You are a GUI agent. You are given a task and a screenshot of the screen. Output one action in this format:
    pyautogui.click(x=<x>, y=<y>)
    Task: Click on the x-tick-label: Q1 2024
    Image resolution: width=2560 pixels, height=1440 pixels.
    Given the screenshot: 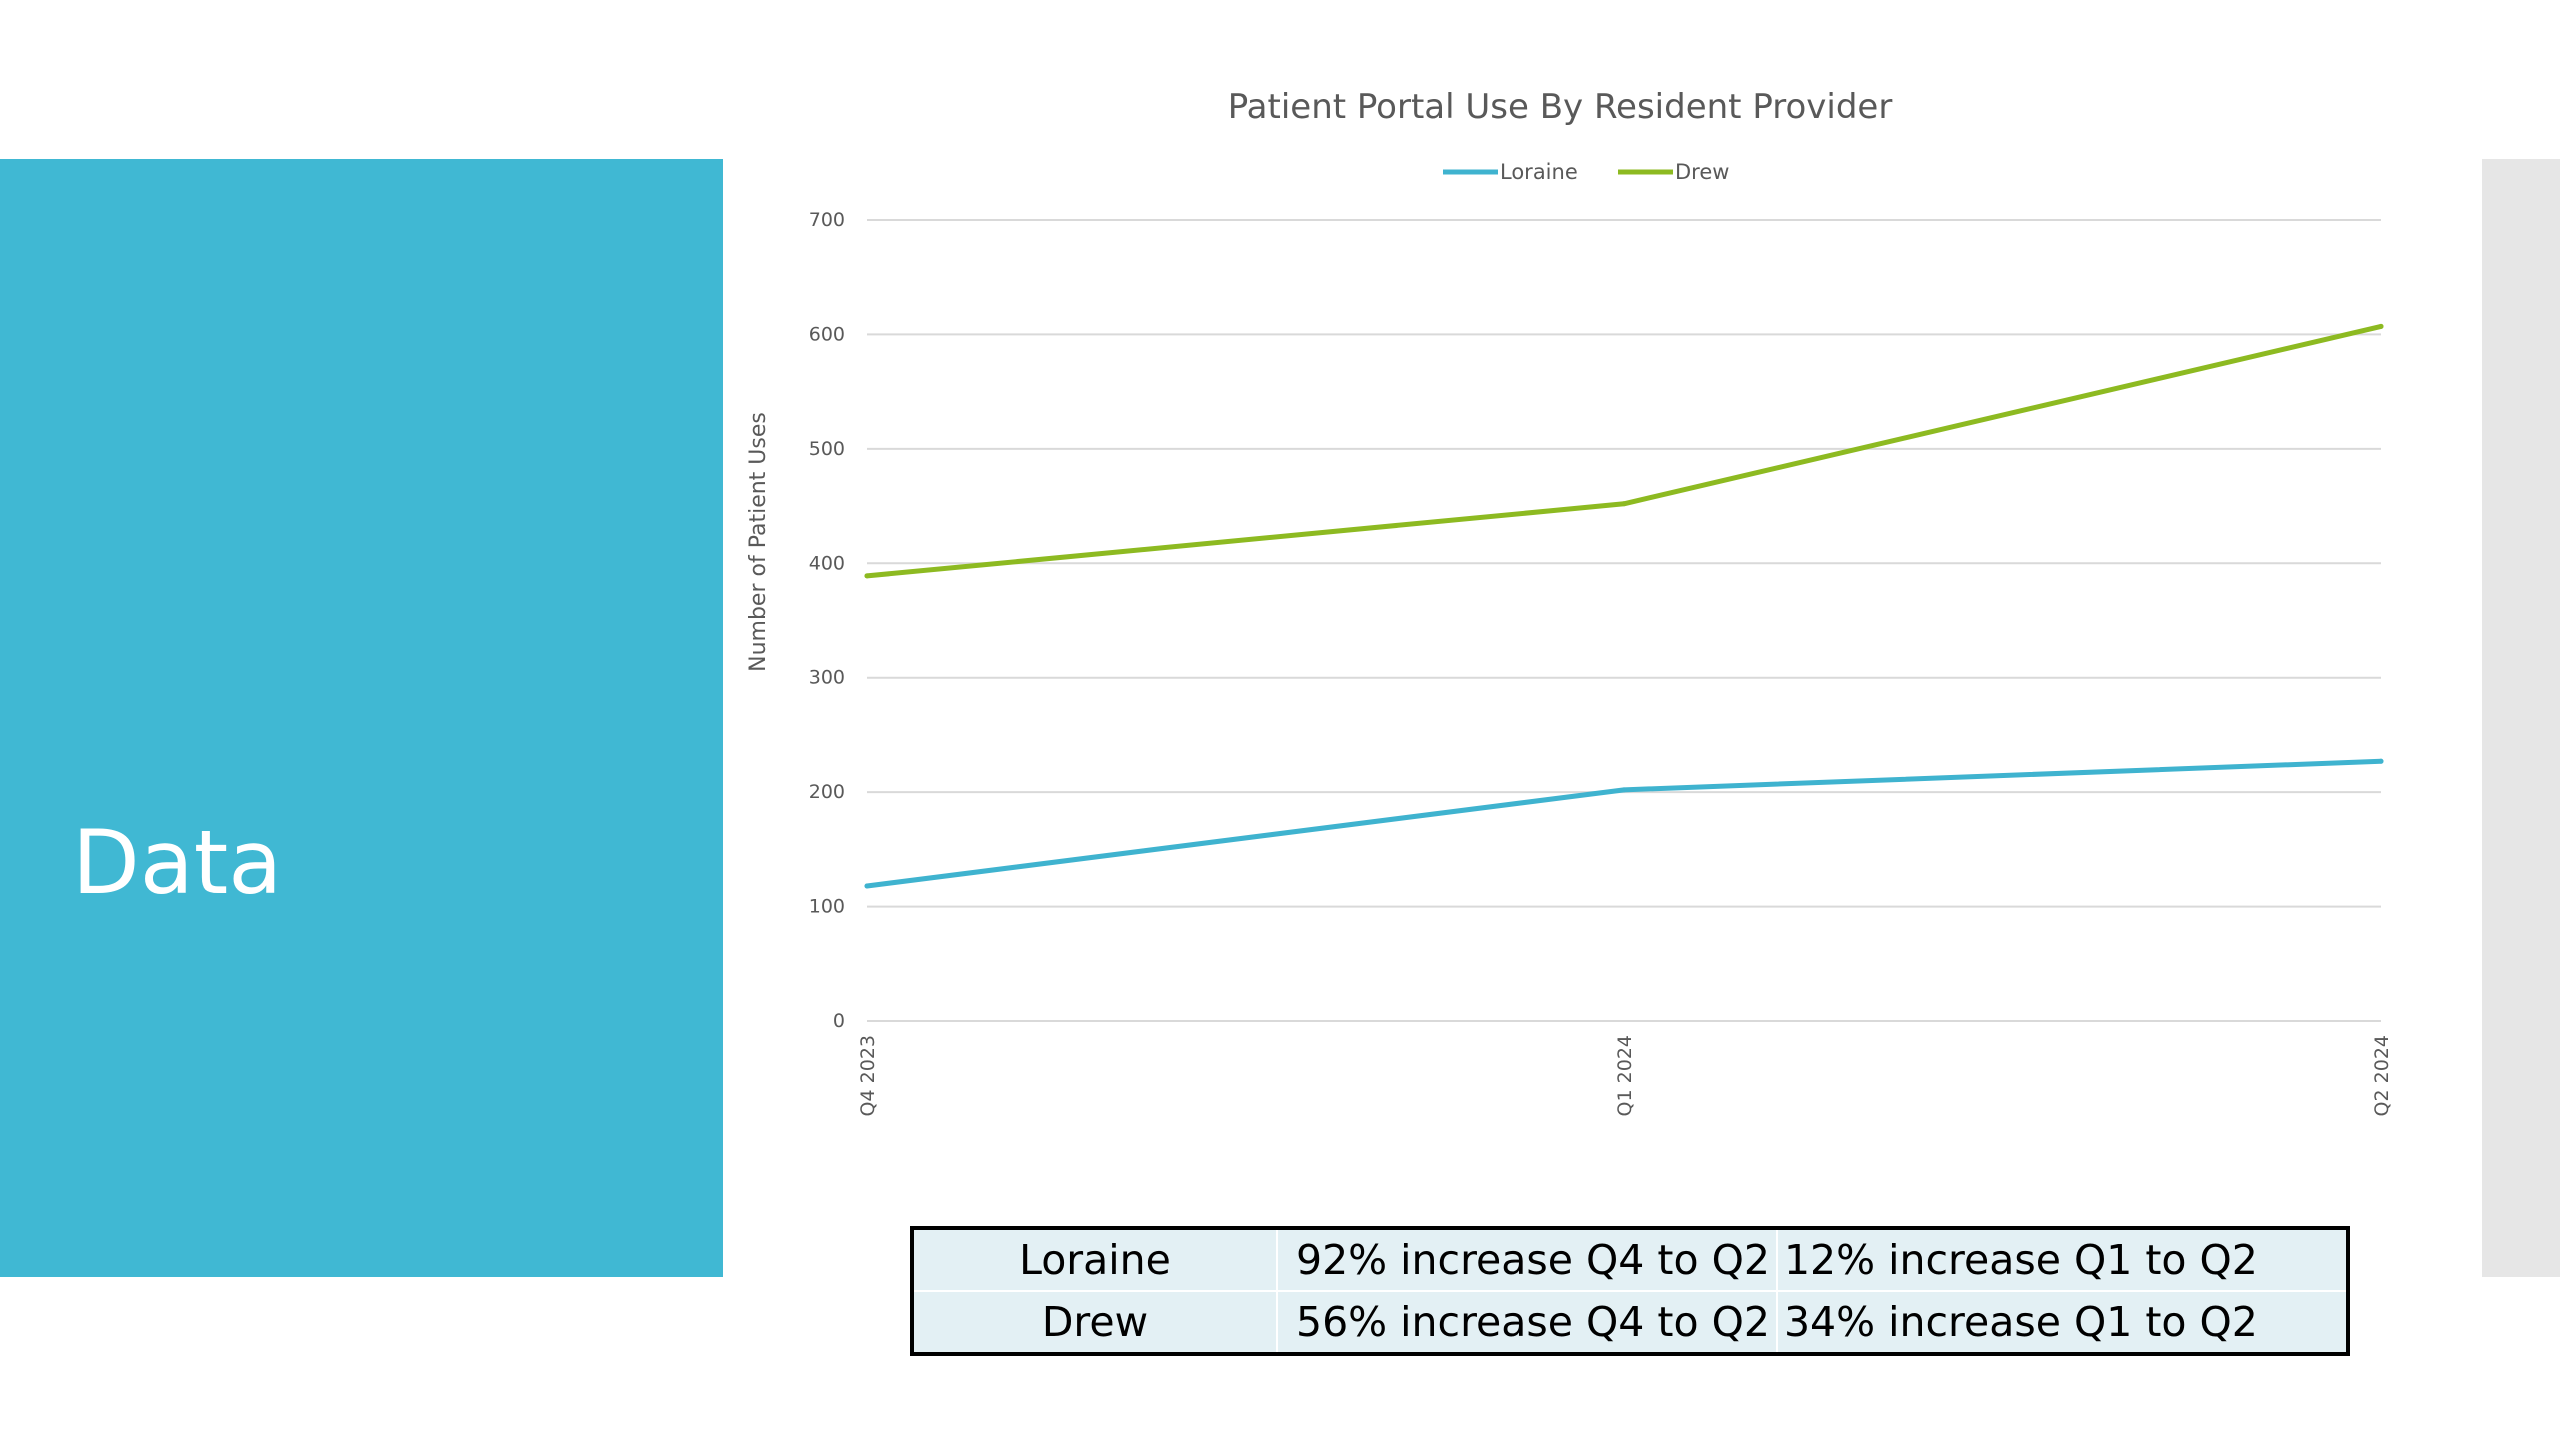 What is the action you would take?
    pyautogui.click(x=1625, y=1075)
    